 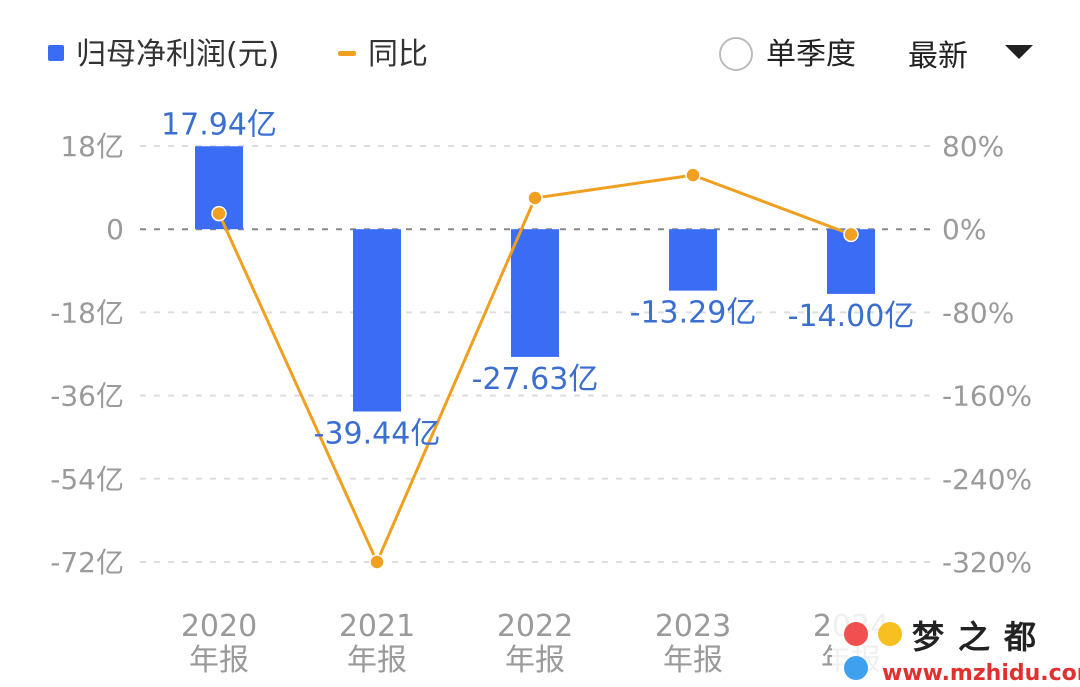 What do you see at coordinates (92, 146) in the screenshot?
I see `left-tick-label: 18亿` at bounding box center [92, 146].